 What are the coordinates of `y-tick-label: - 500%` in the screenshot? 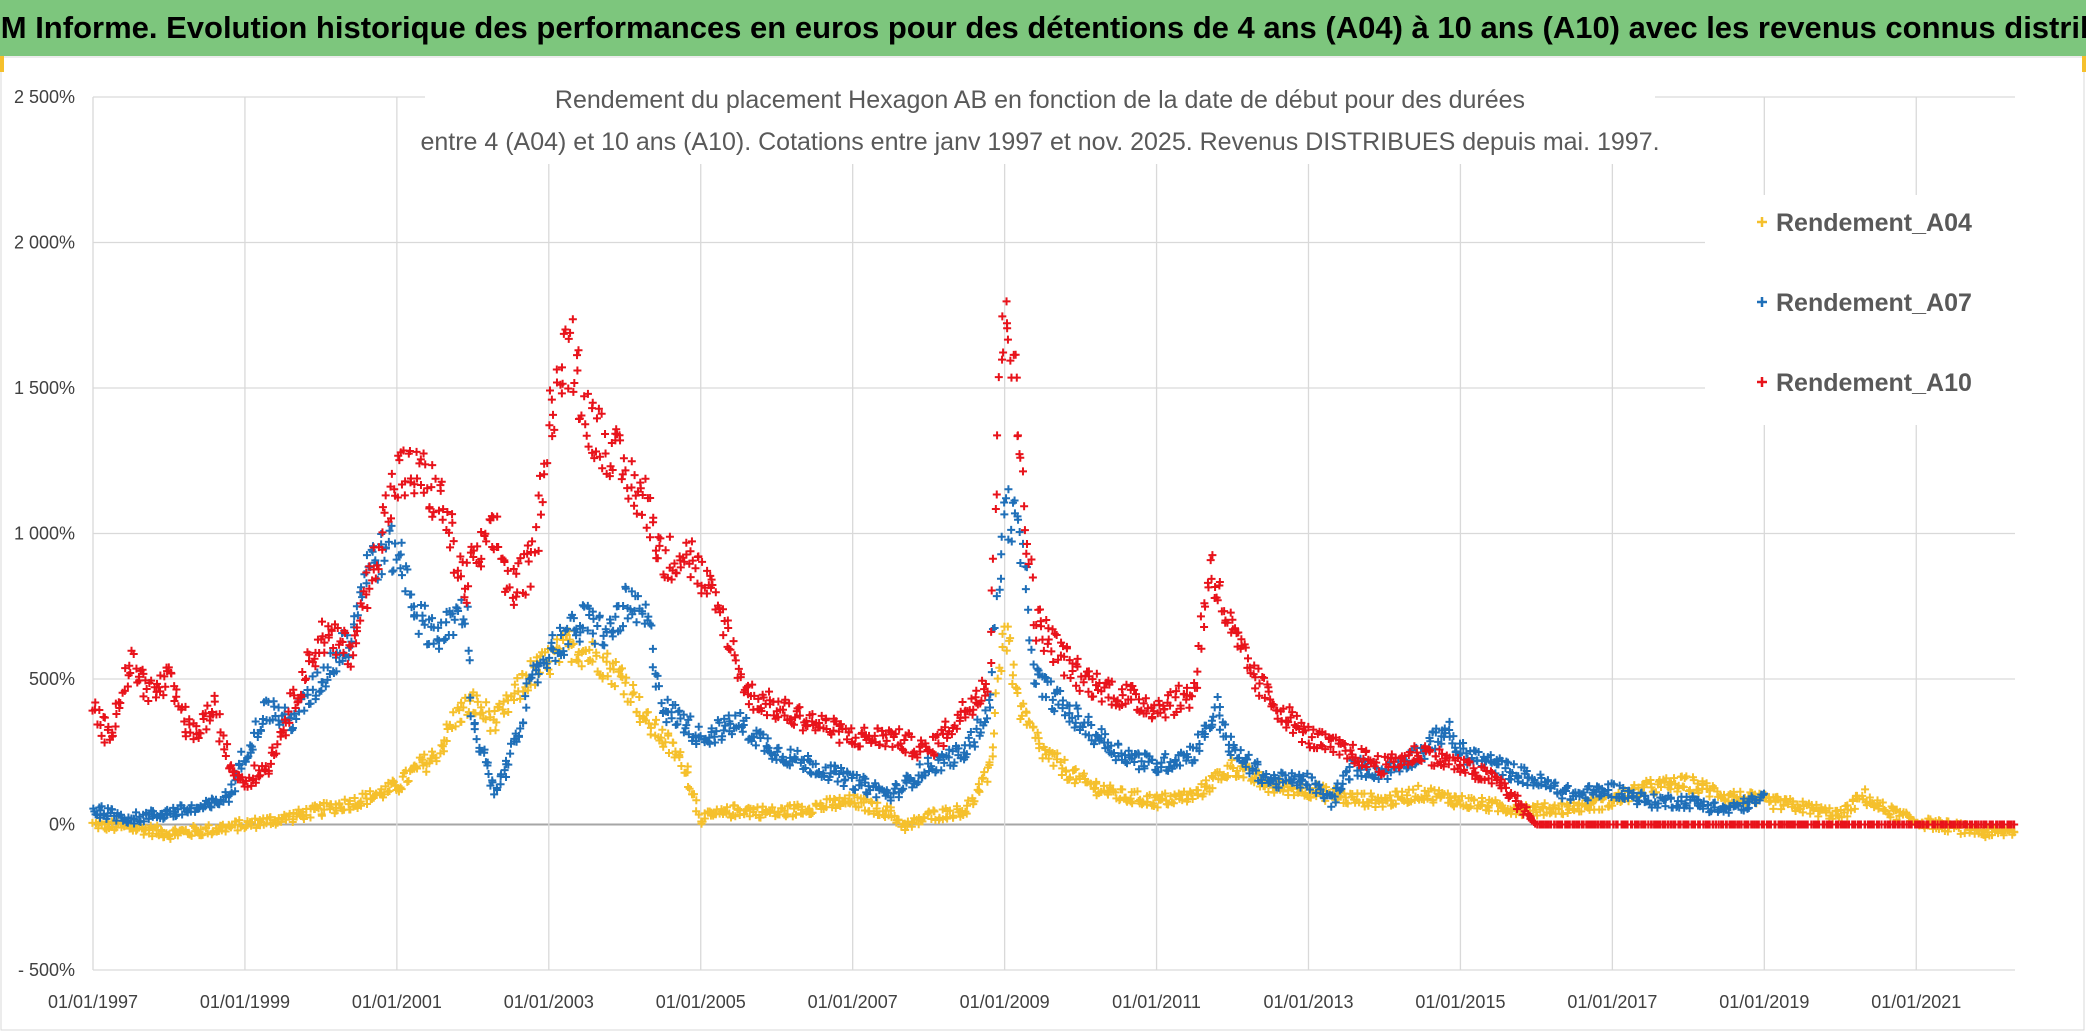 It's located at (46, 970).